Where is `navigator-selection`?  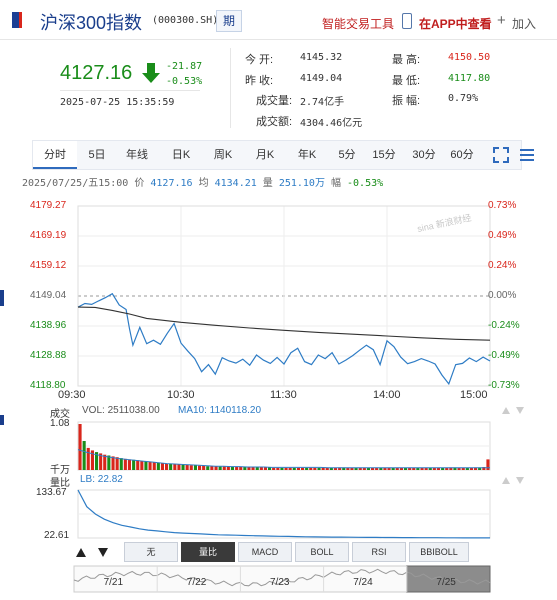 navigator-selection is located at coordinates (448, 579).